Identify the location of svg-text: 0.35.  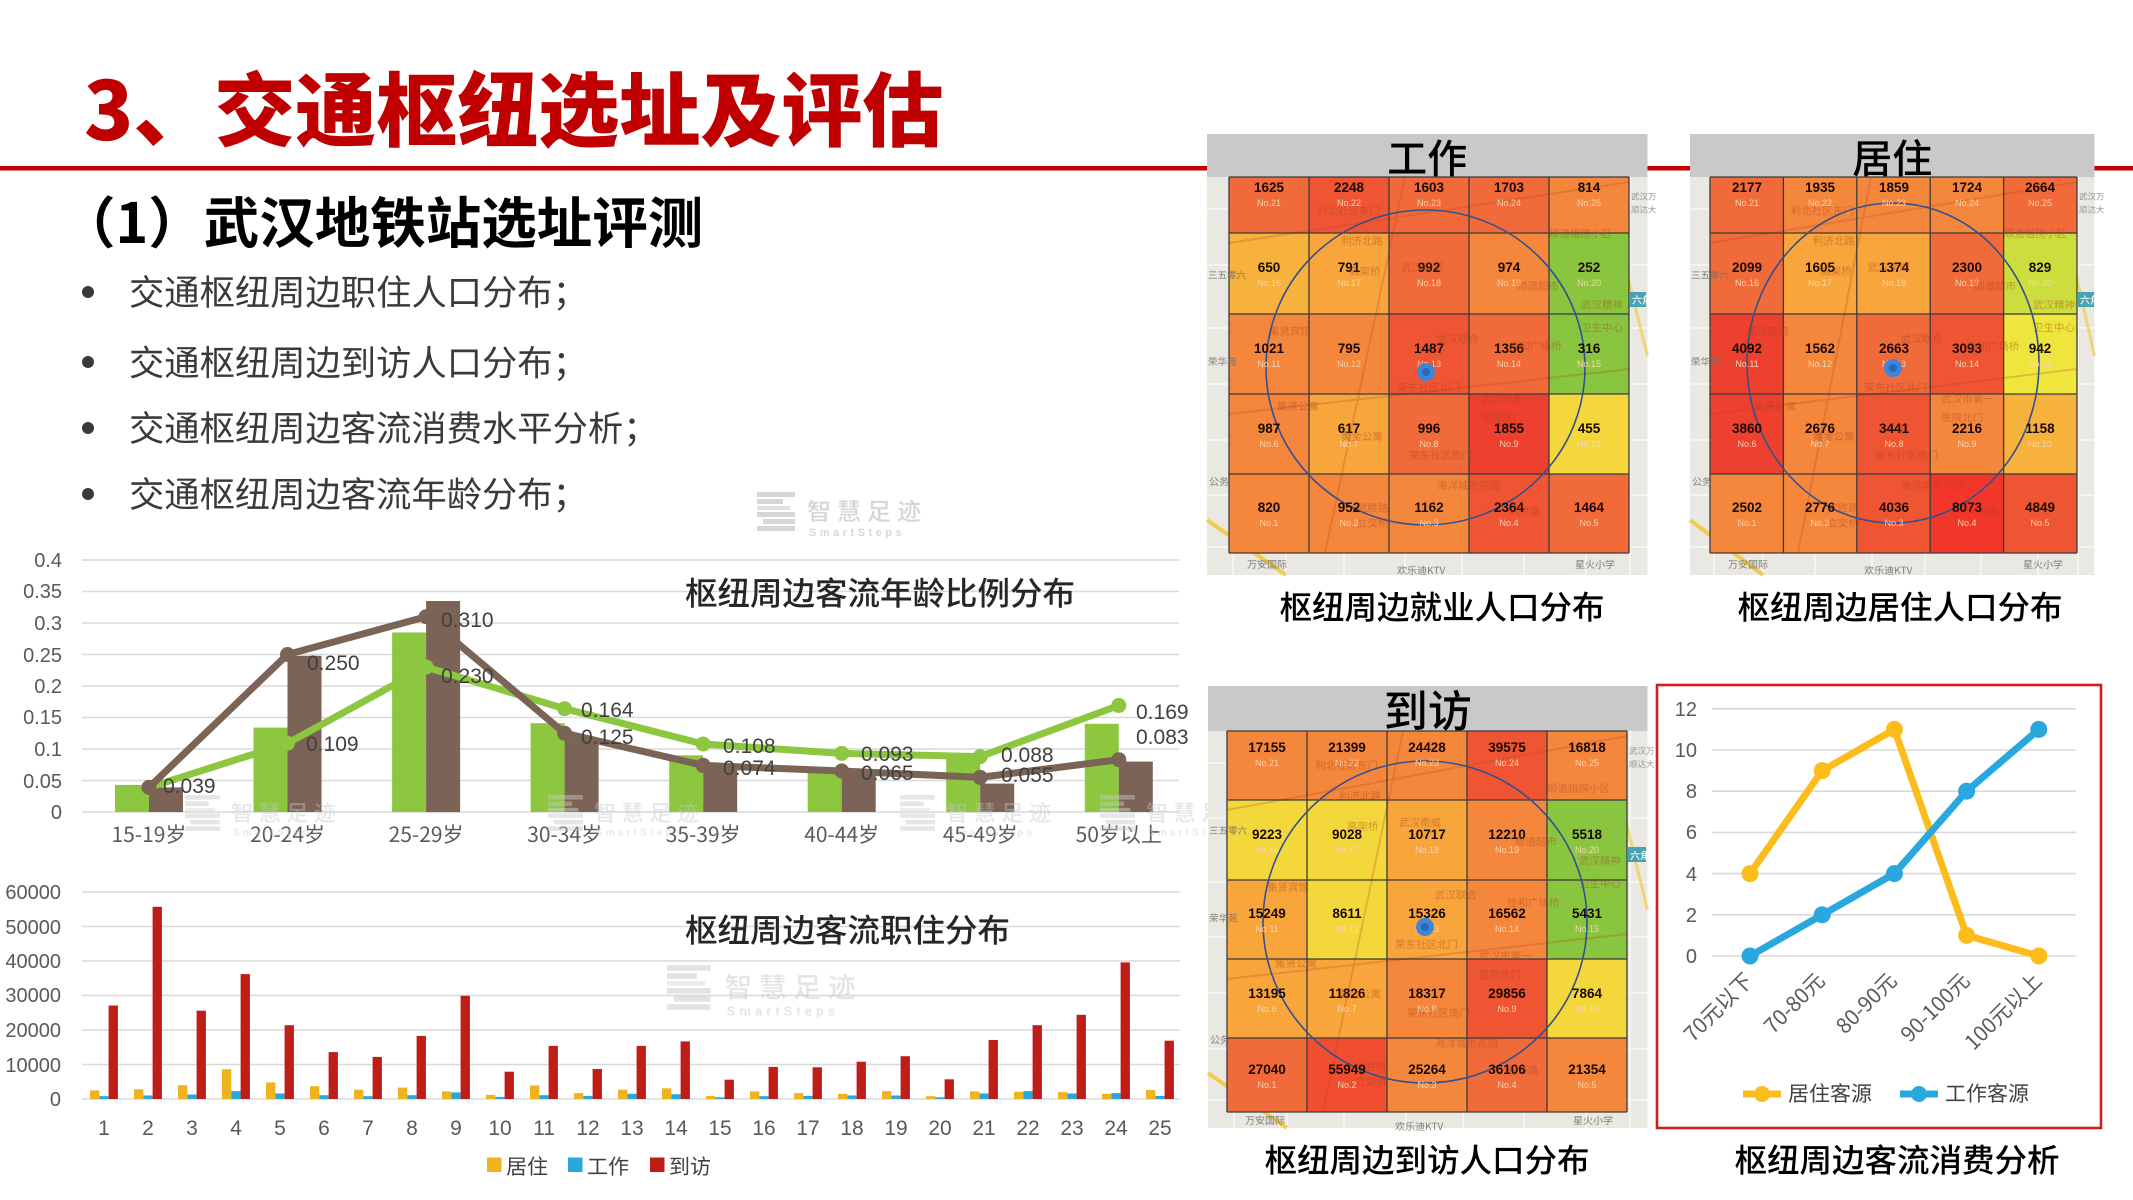
(42, 592).